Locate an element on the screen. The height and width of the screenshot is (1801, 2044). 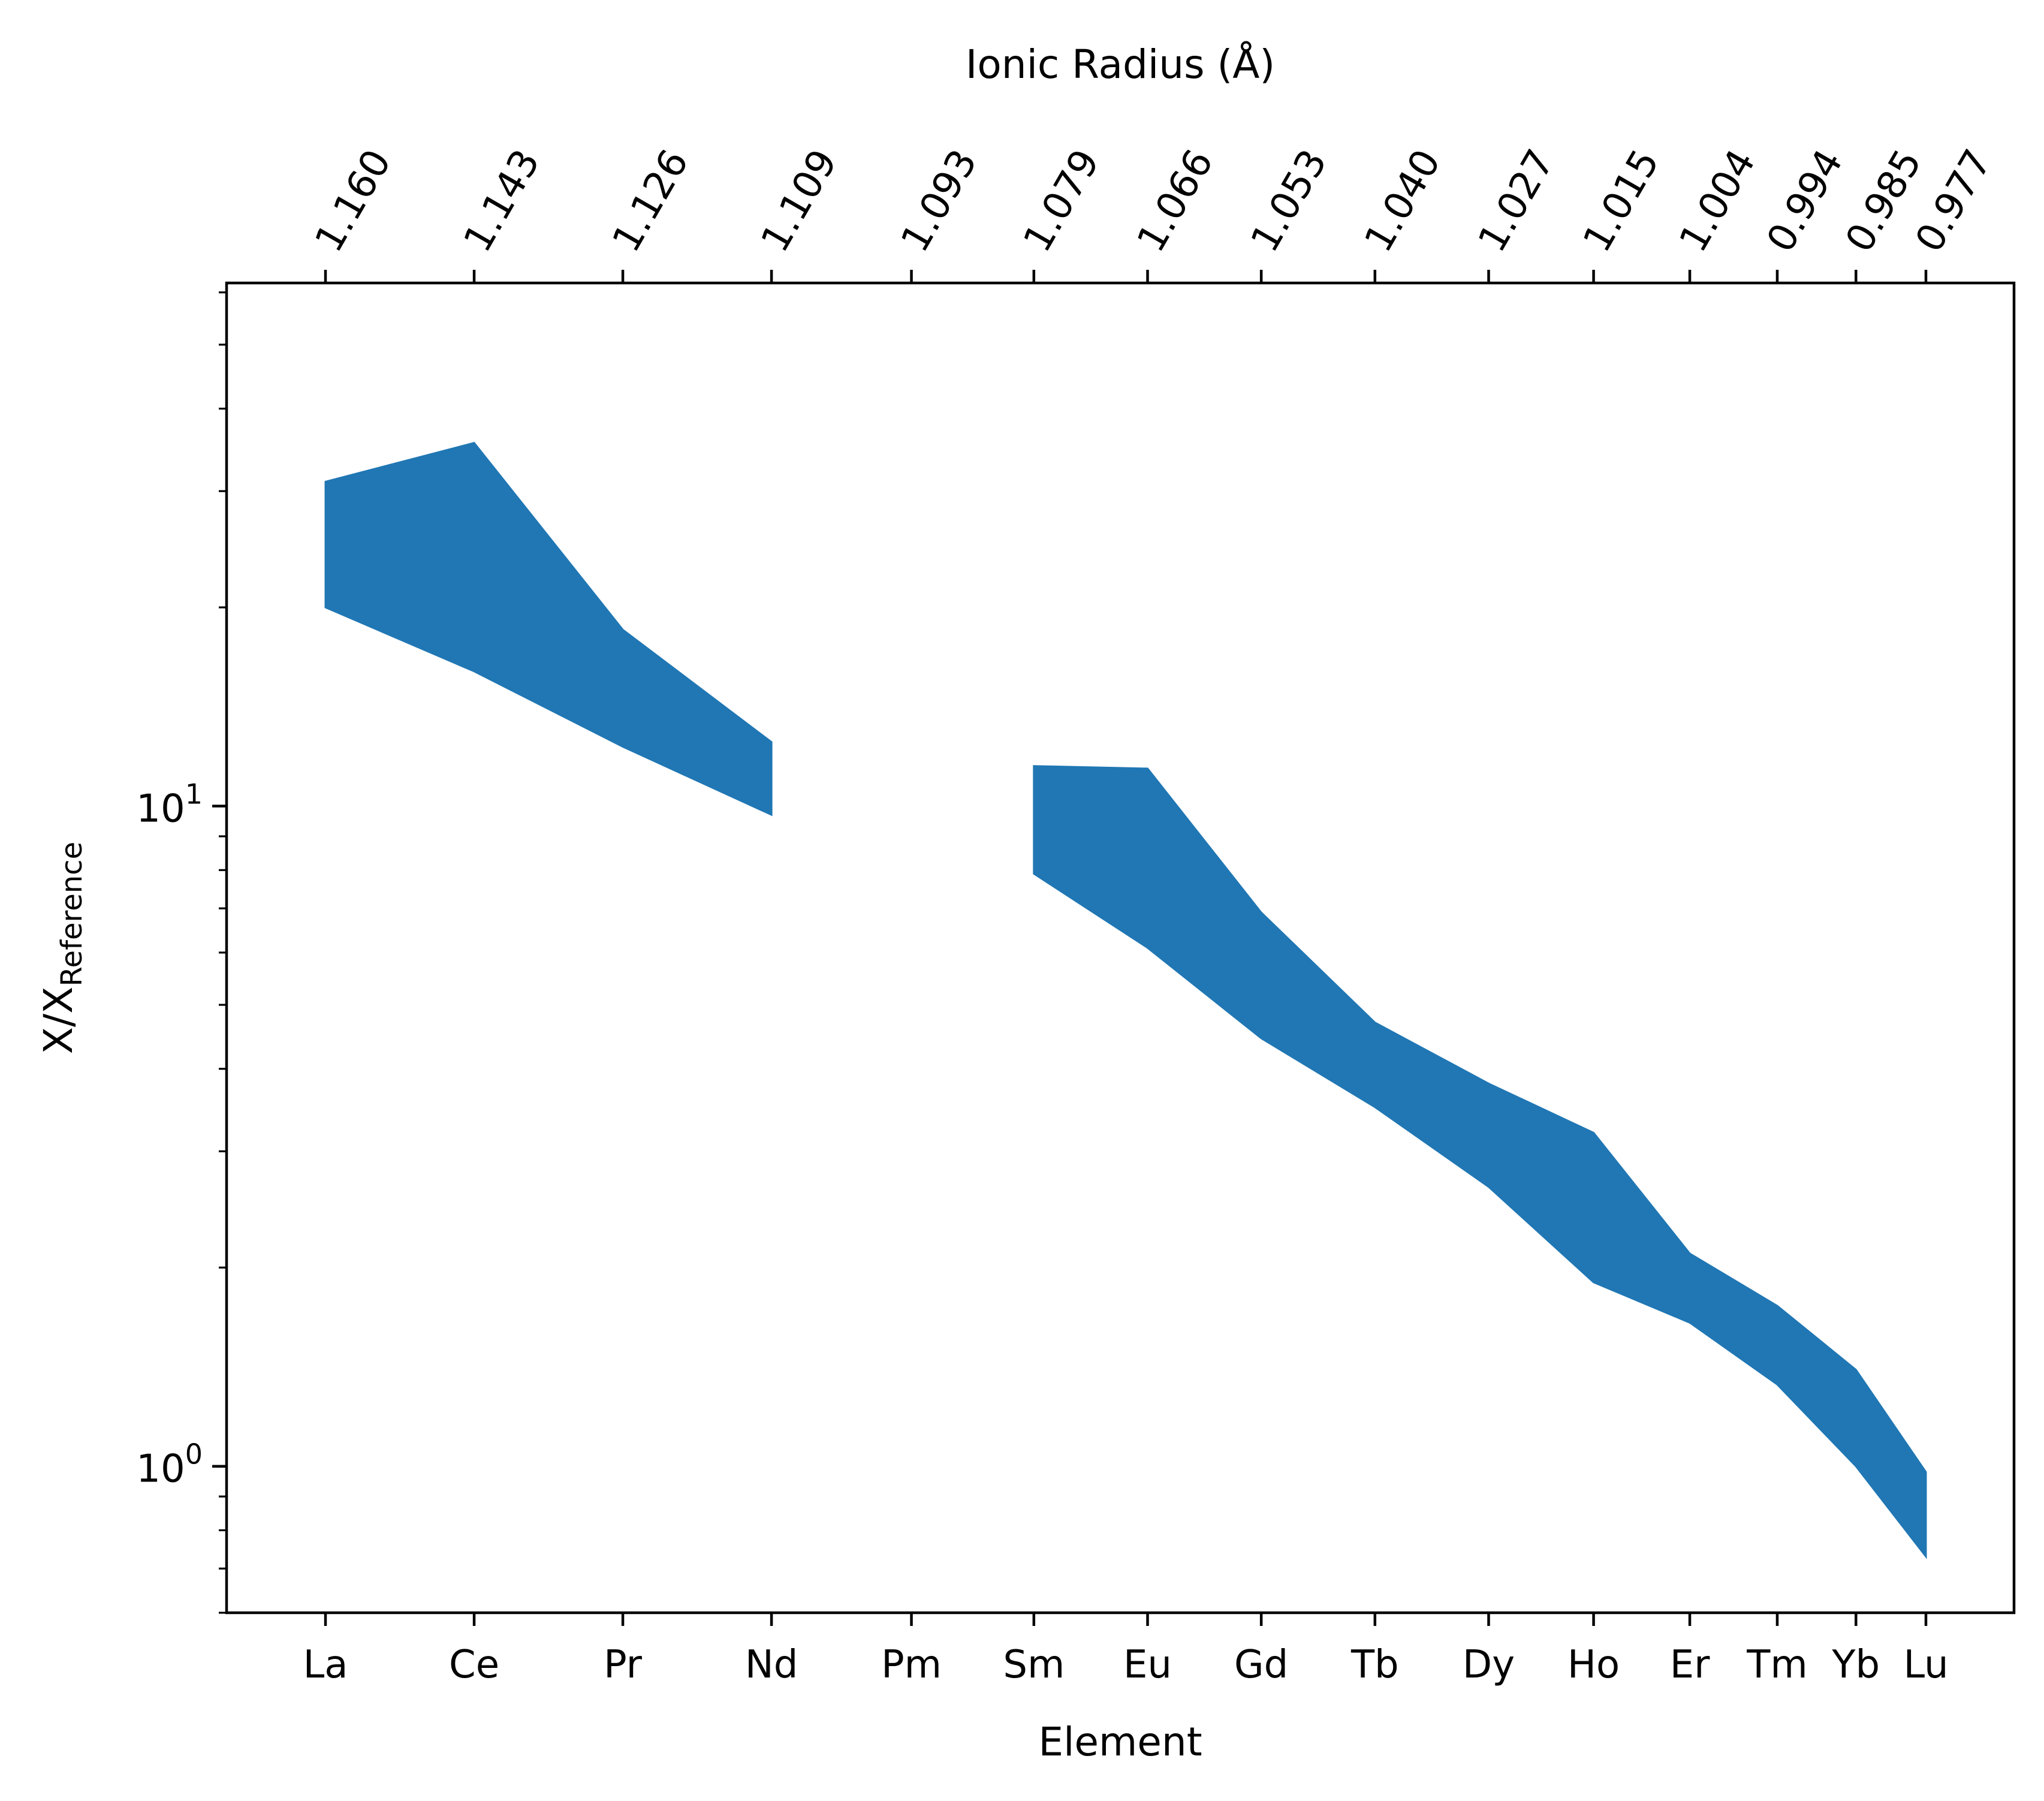
top-tick-label-Tm: 0.994 is located at coordinates (1805, 201).